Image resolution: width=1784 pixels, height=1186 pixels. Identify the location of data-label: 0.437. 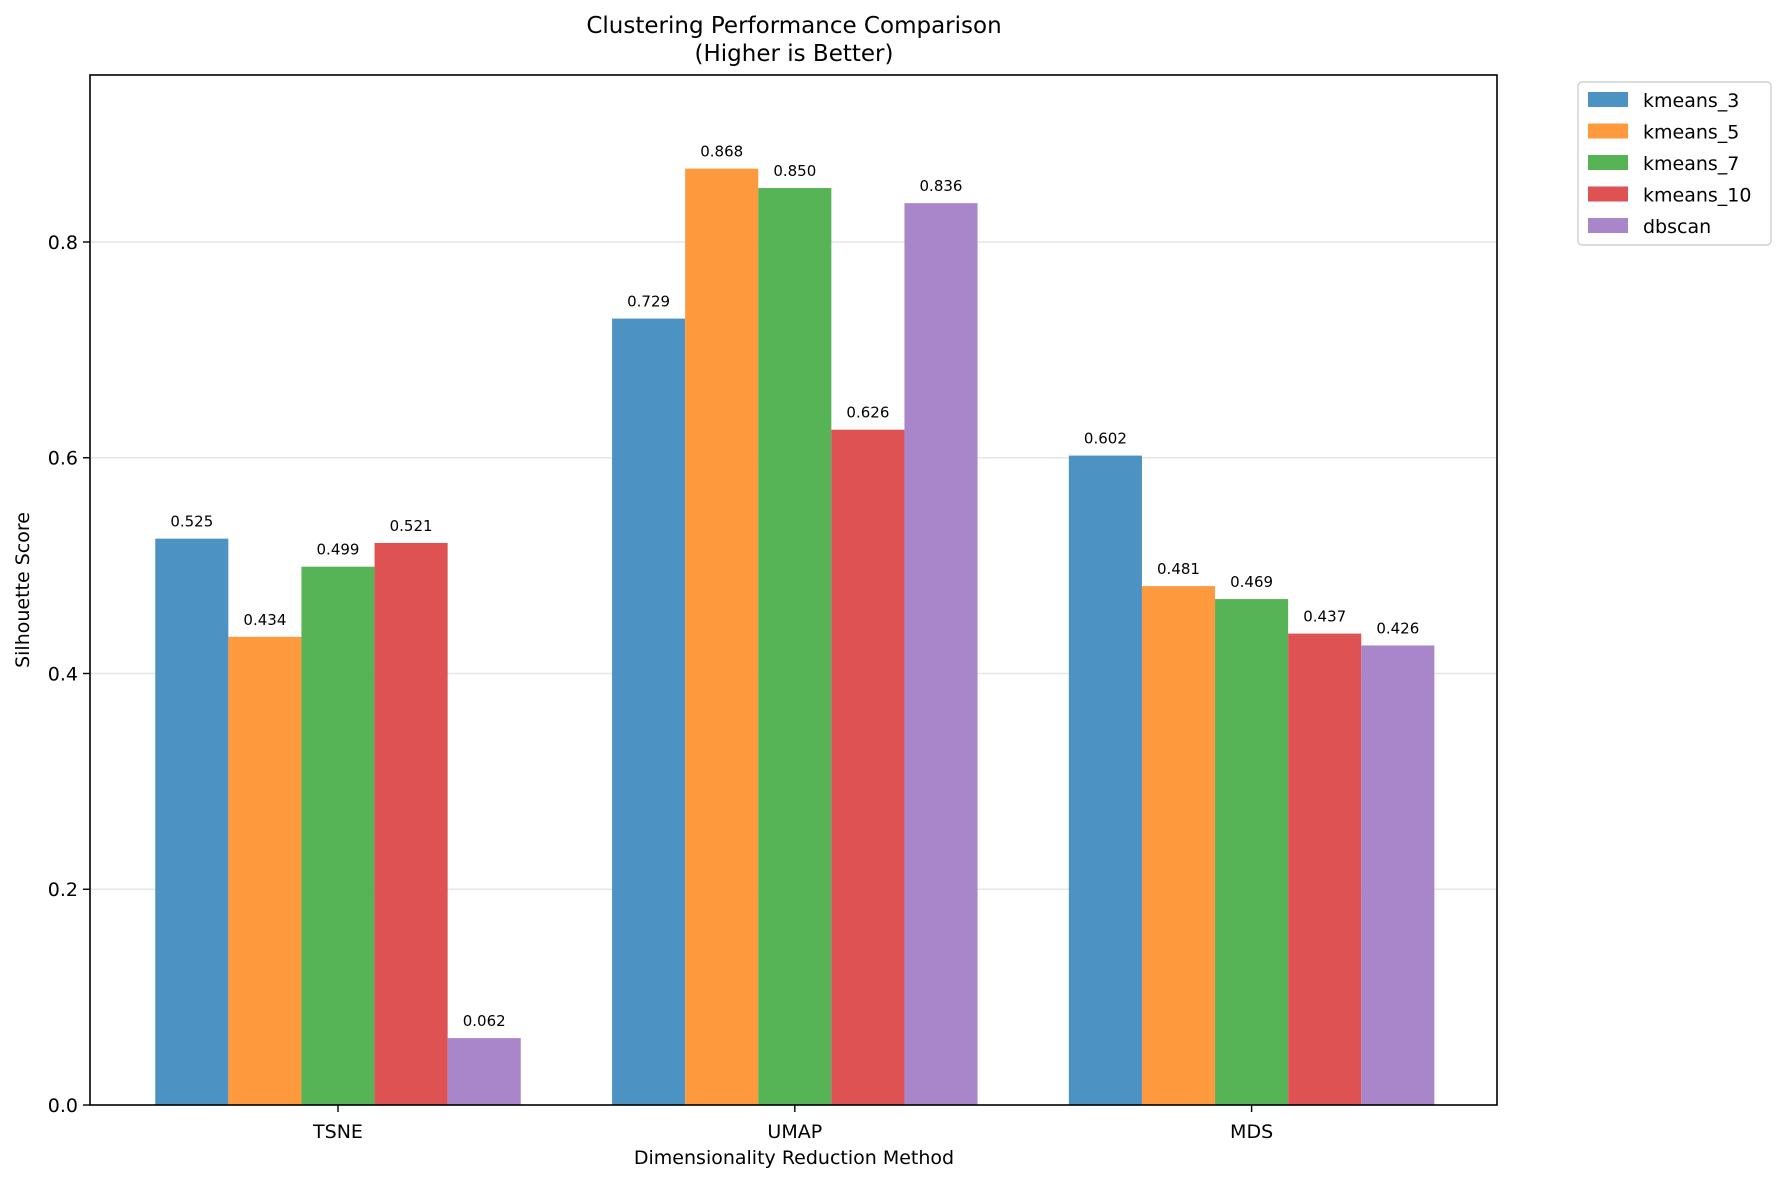
(1324, 617).